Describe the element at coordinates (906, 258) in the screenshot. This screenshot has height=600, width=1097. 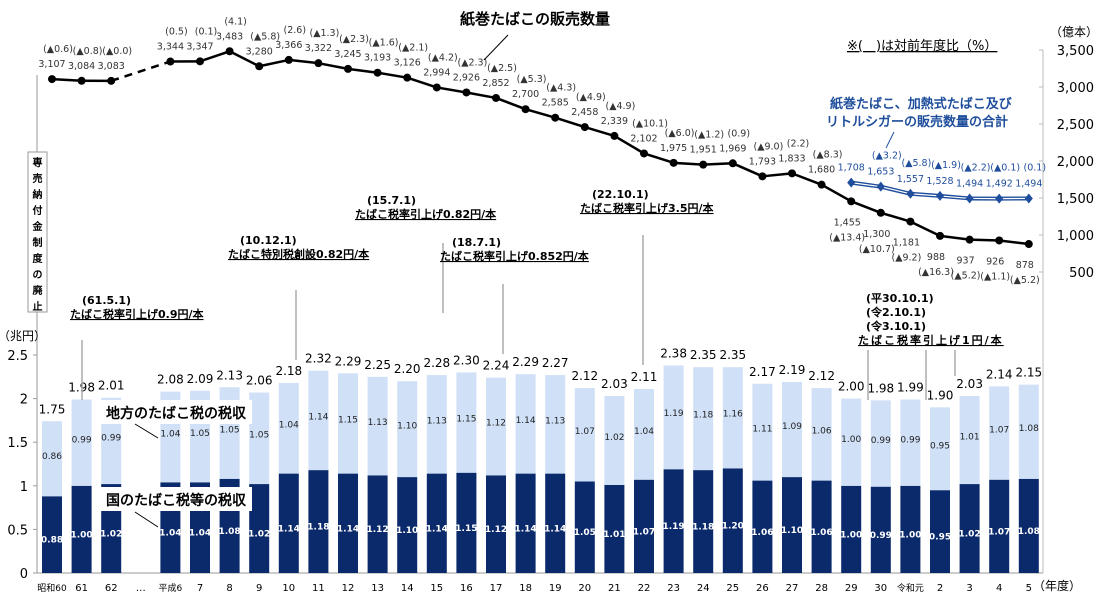
I see `cigarette-change-label: (▲9.2)` at that location.